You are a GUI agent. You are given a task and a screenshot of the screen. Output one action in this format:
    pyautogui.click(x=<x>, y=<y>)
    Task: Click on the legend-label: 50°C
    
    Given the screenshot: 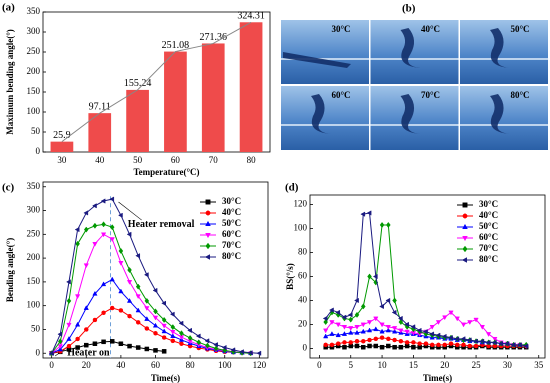 What is the action you would take?
    pyautogui.click(x=488, y=226)
    